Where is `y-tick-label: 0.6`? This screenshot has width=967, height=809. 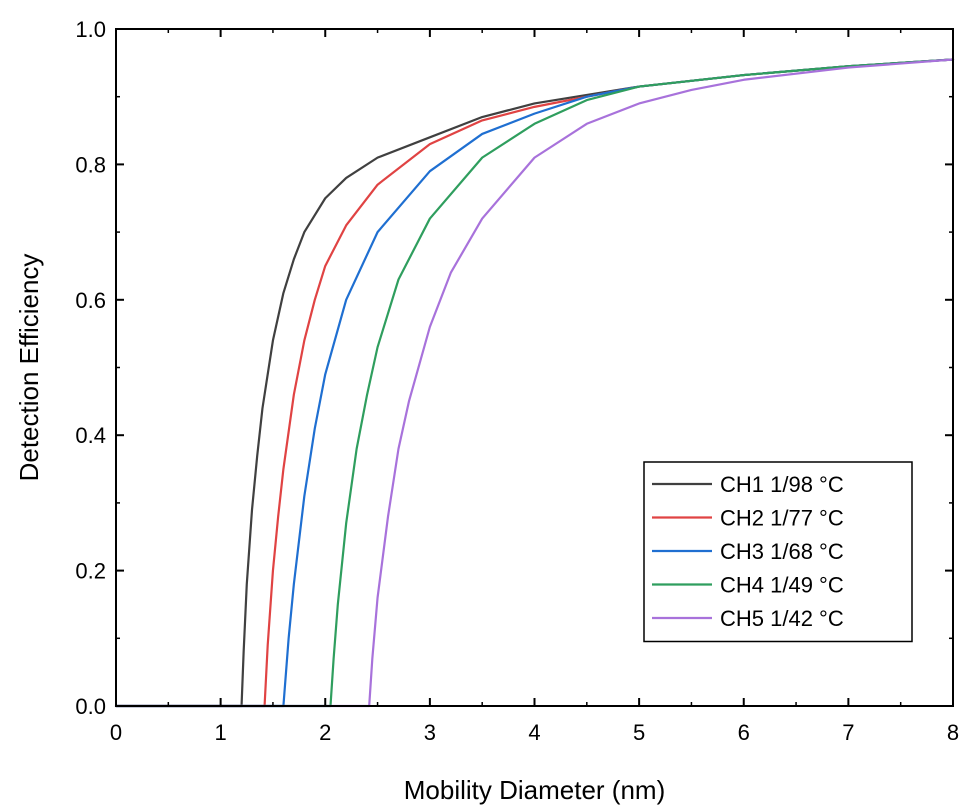
y-tick-label: 0.6 is located at coordinates (90, 300).